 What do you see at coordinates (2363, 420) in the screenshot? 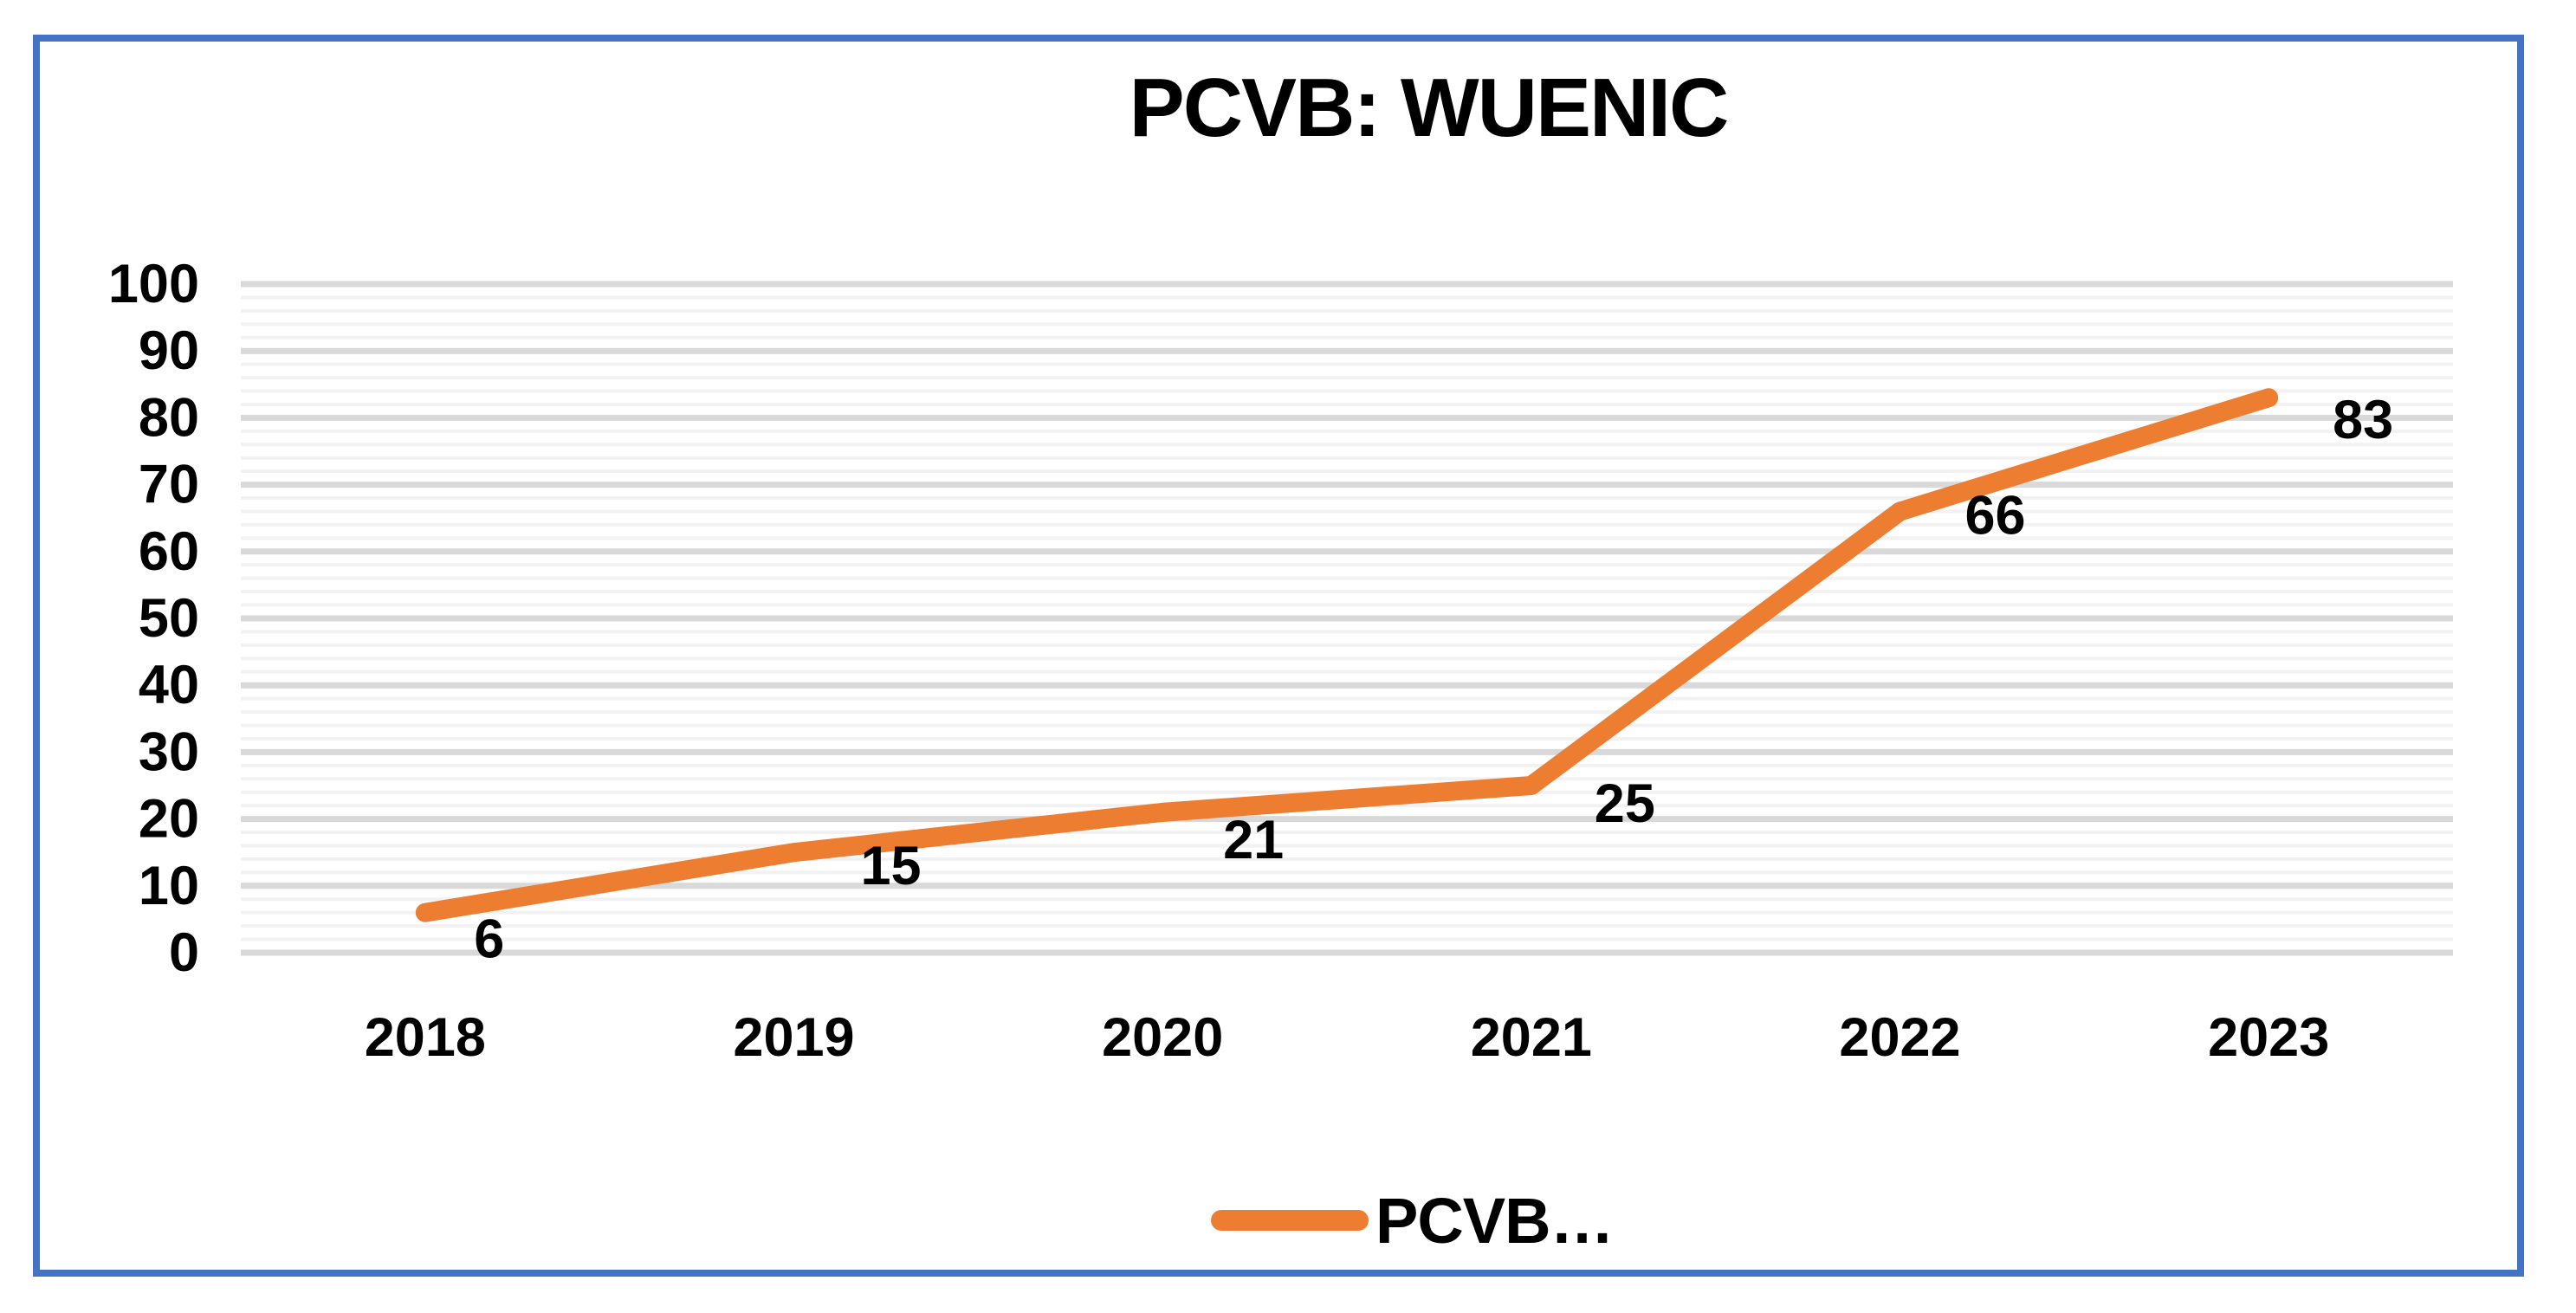
I see `data-point-label: 83` at bounding box center [2363, 420].